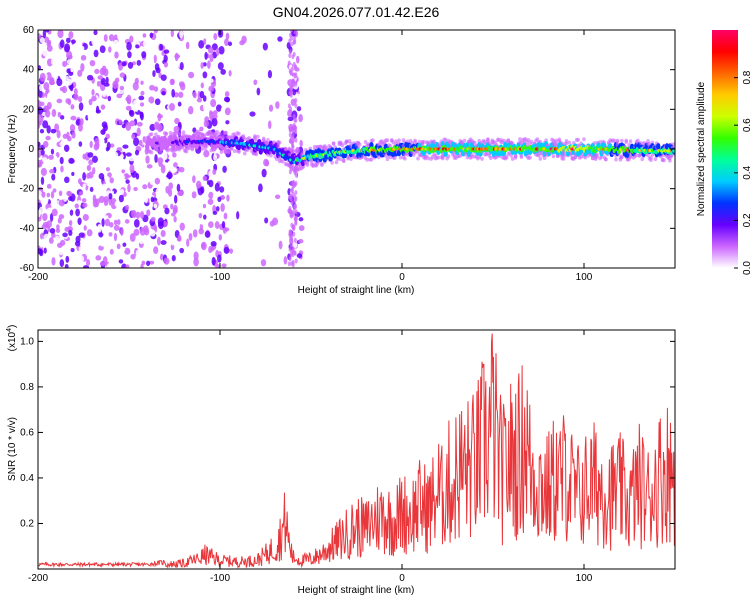 The width and height of the screenshot is (750, 600). What do you see at coordinates (12, 449) in the screenshot?
I see `snr-y-label: SNR (10 * v/v)` at bounding box center [12, 449].